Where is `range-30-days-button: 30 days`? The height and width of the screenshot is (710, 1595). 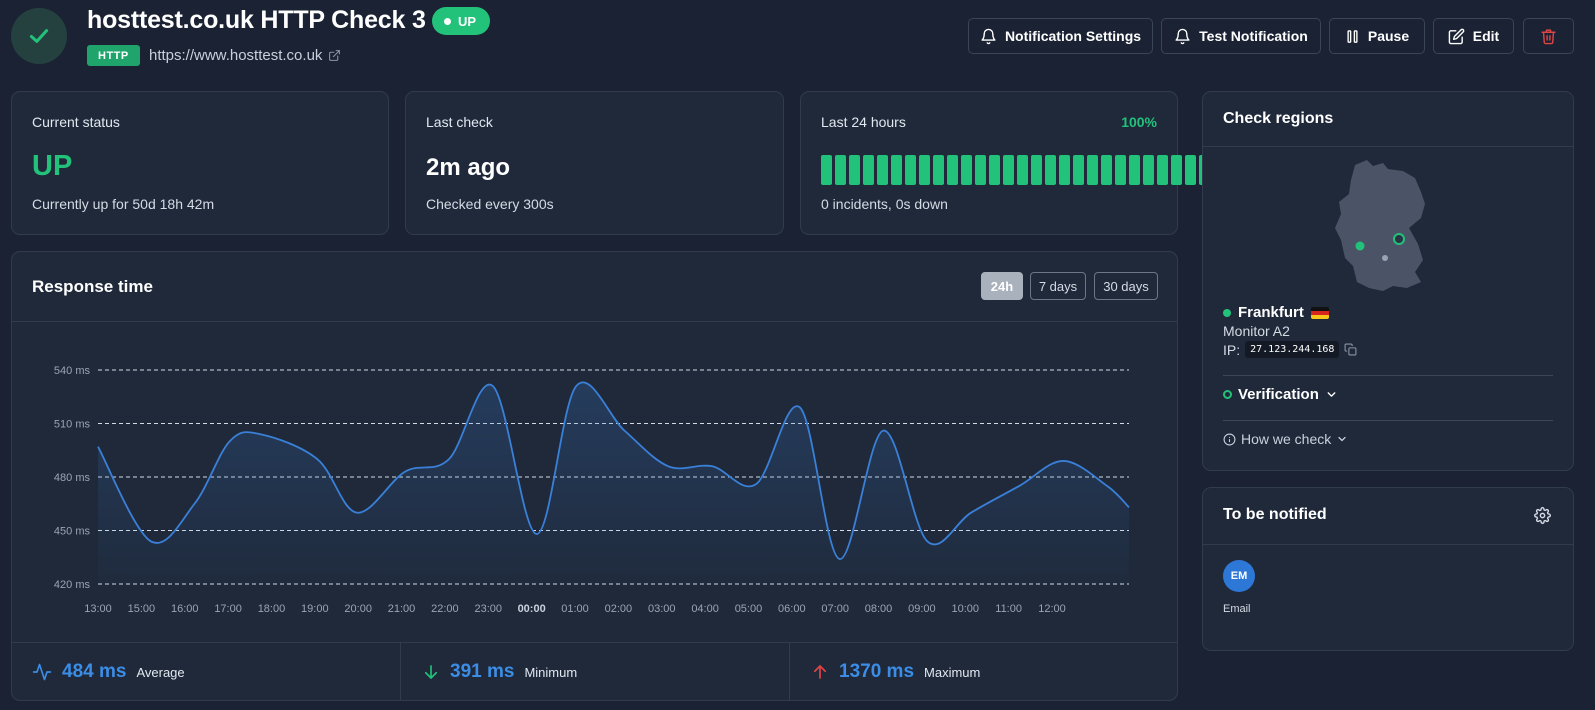 range-30-days-button: 30 days is located at coordinates (1126, 286).